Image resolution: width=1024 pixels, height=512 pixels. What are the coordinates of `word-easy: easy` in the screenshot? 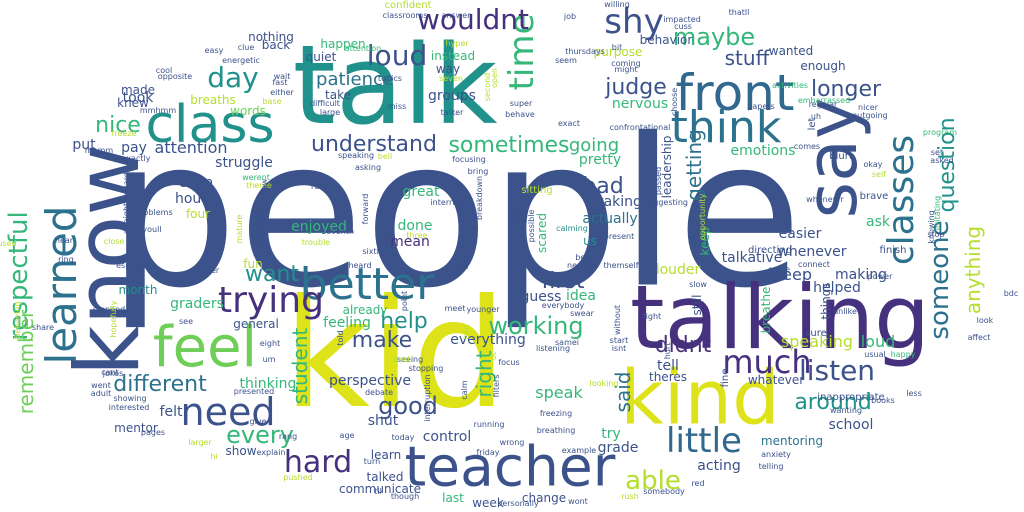 It's located at (214, 50).